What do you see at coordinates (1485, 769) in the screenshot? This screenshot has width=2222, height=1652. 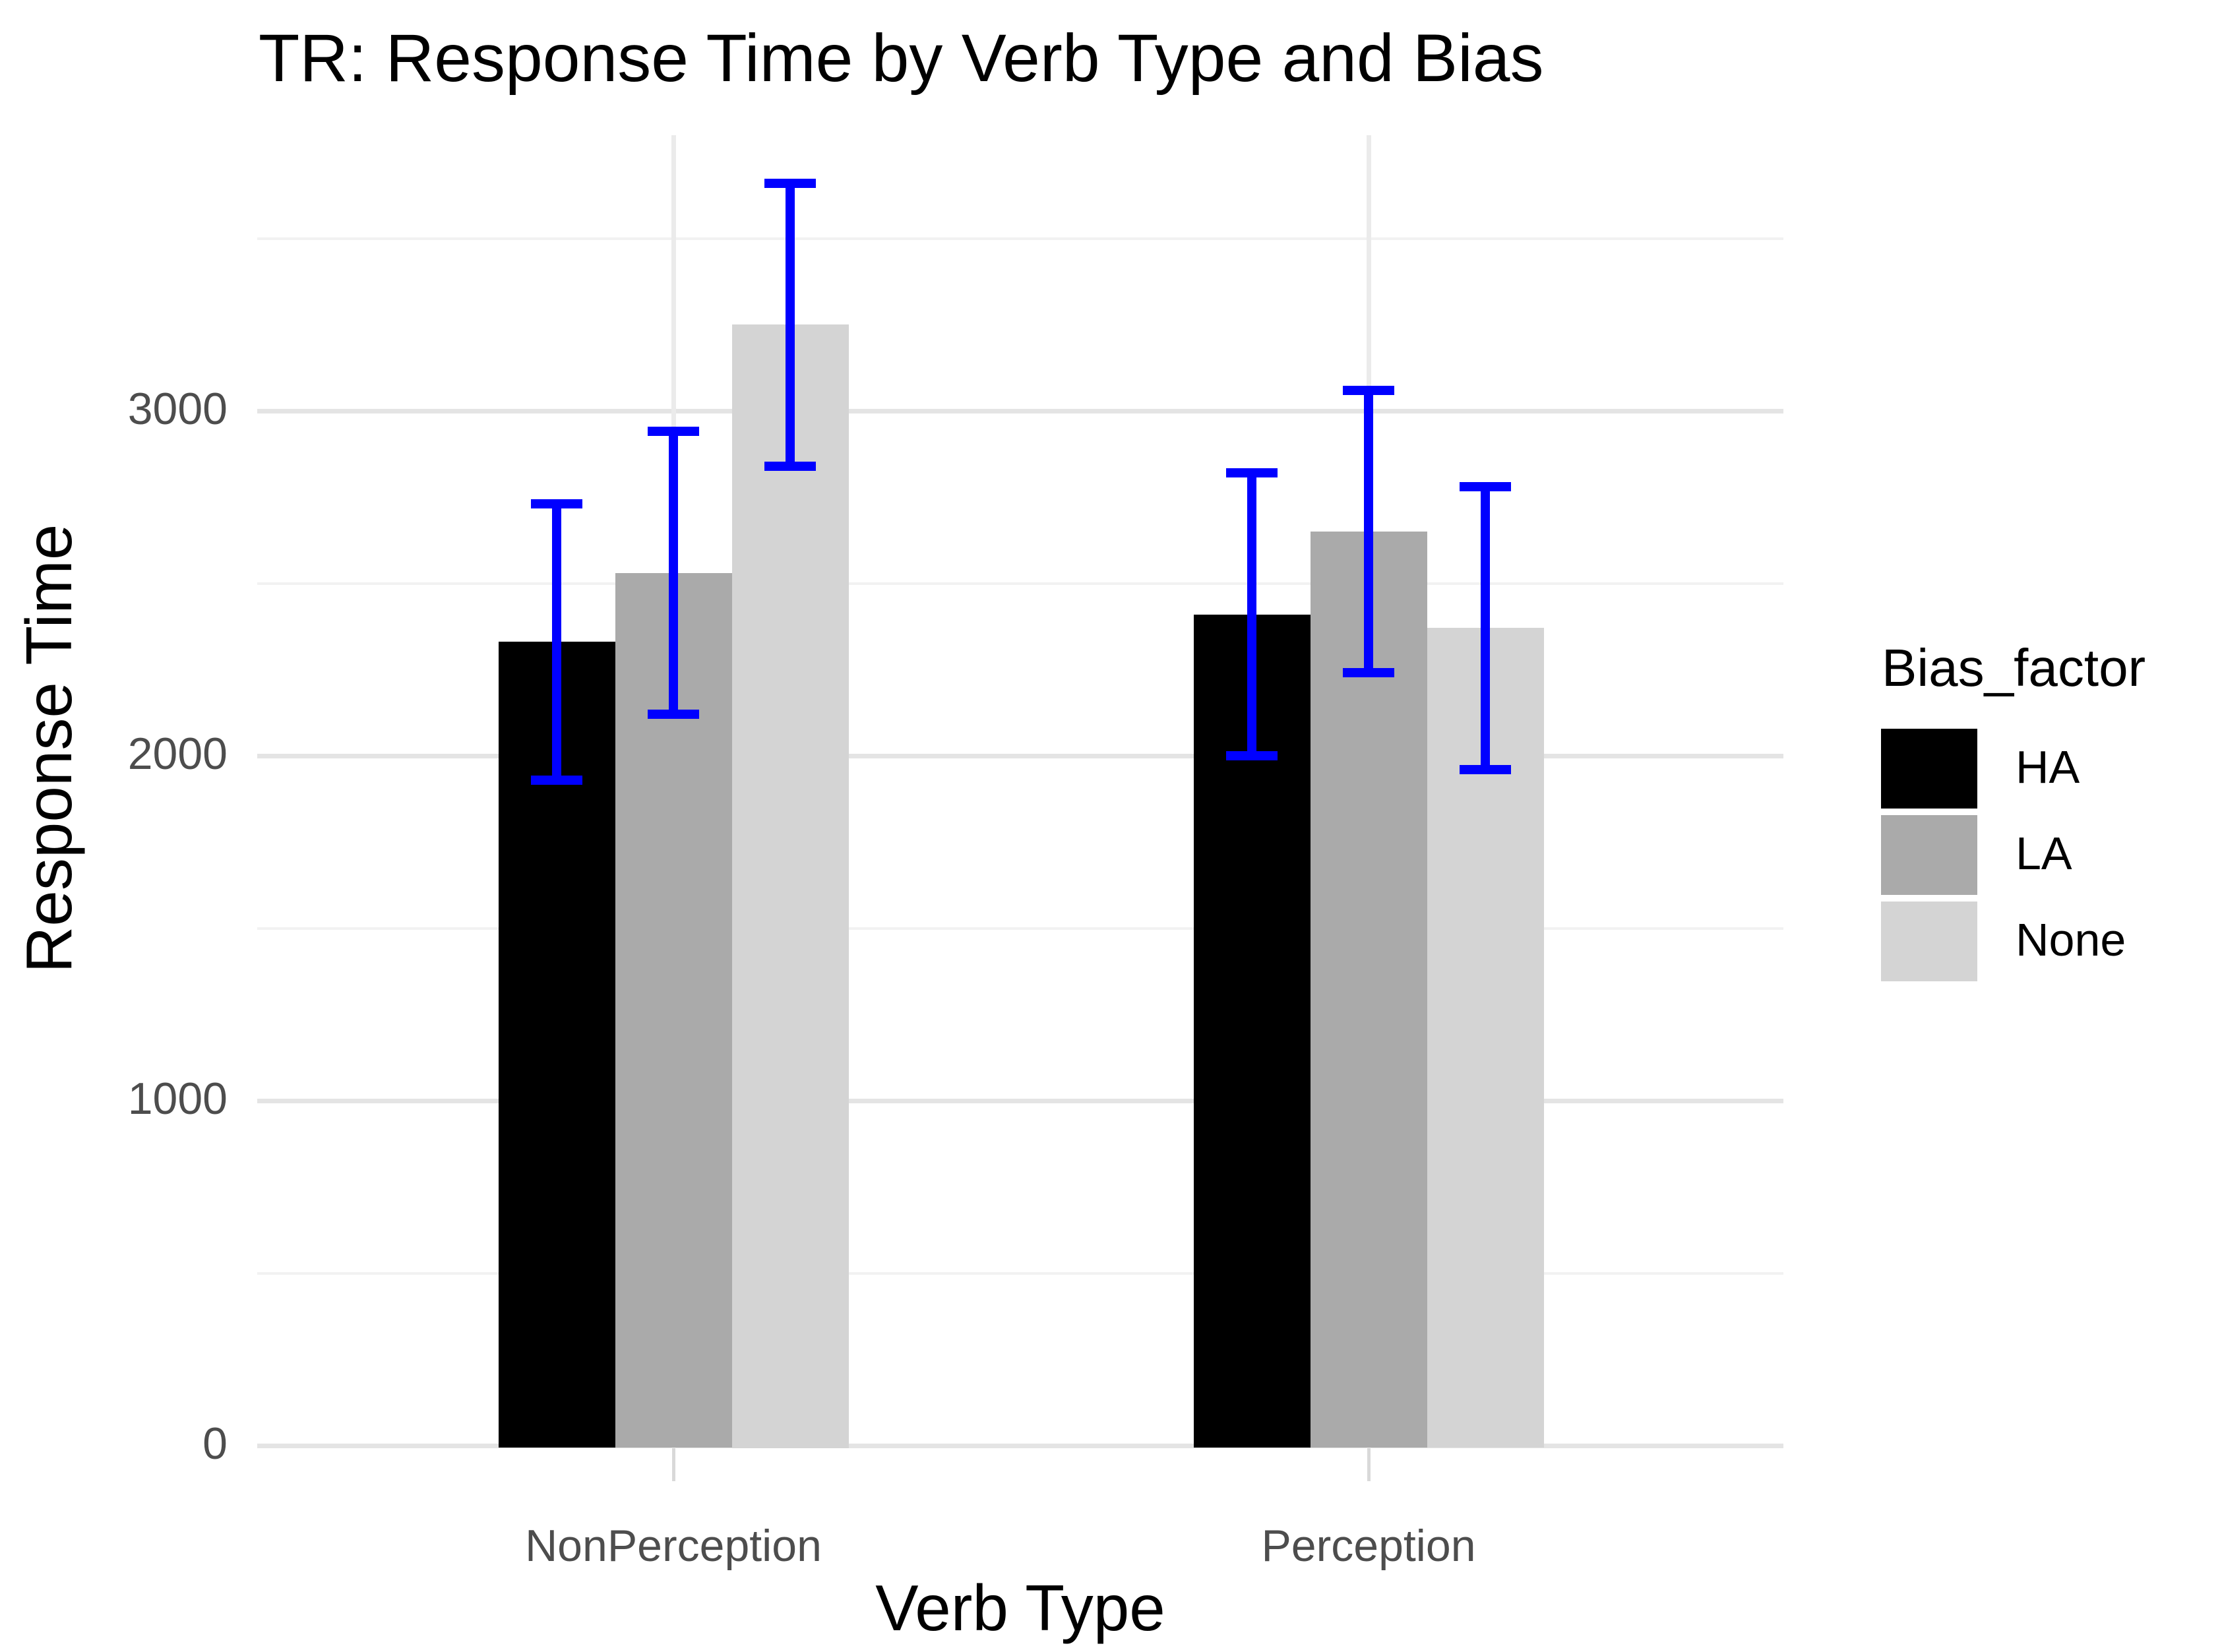 I see `errorbar-cap-bottom-Perception-None` at bounding box center [1485, 769].